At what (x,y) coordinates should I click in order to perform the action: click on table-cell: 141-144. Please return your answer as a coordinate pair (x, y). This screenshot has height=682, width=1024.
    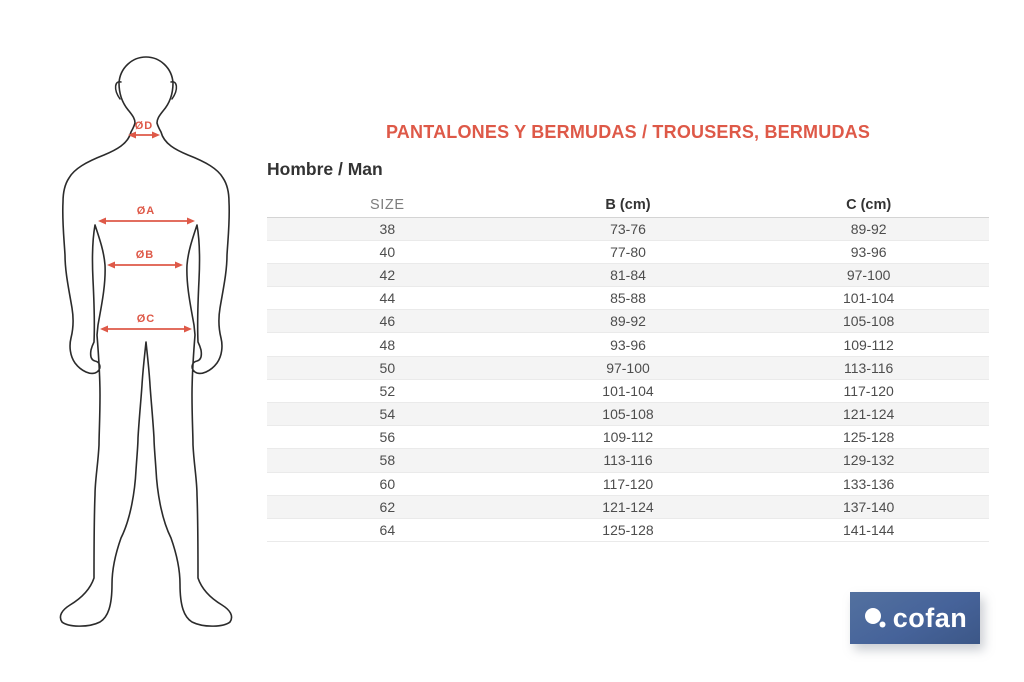
    Looking at the image, I should click on (868, 530).